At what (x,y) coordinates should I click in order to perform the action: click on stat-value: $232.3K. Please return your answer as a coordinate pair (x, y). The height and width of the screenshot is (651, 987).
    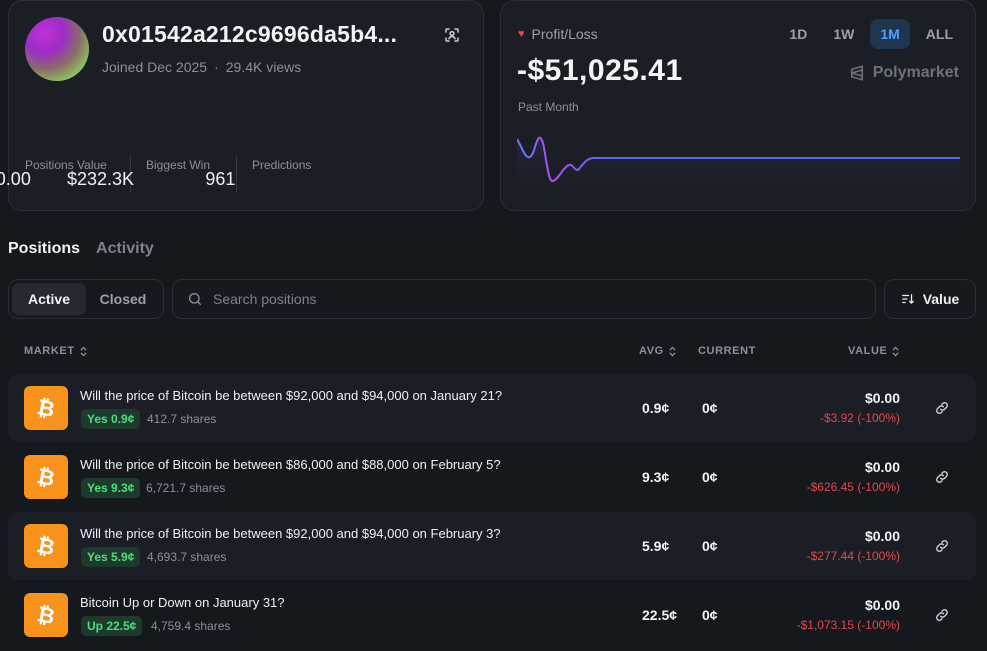
    Looking at the image, I should click on (100, 179).